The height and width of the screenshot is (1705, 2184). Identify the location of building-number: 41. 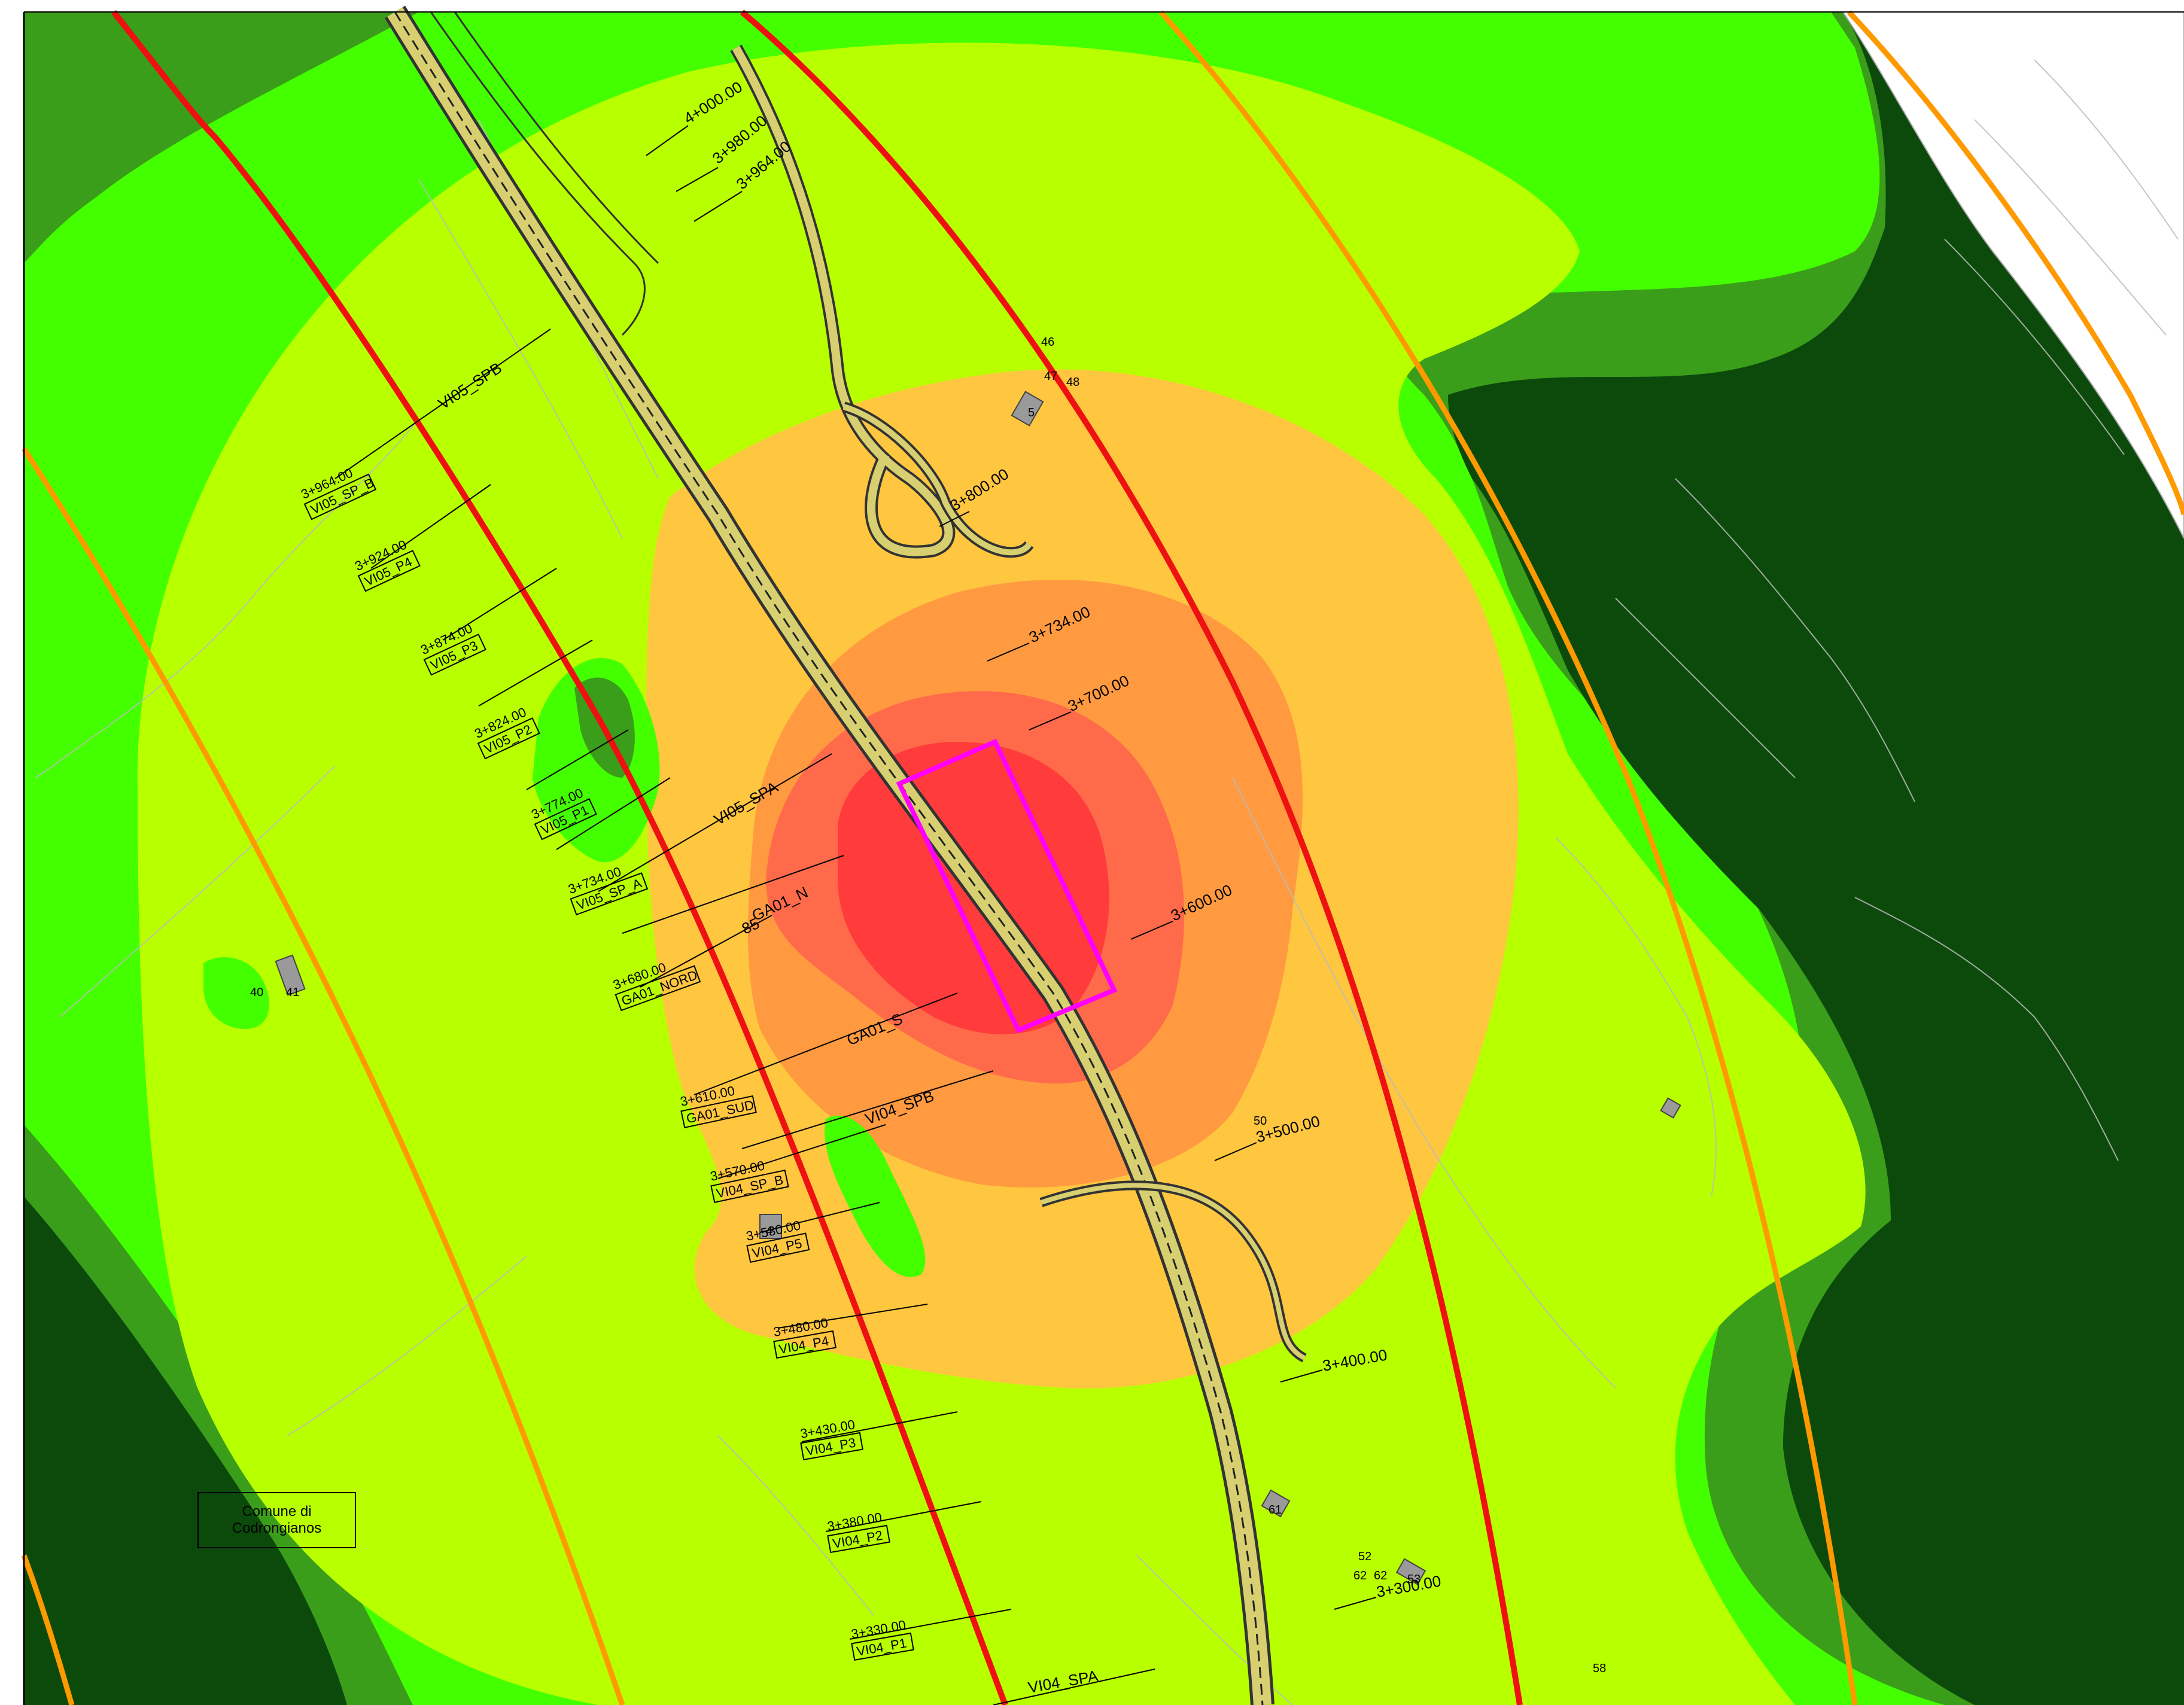
(292, 992).